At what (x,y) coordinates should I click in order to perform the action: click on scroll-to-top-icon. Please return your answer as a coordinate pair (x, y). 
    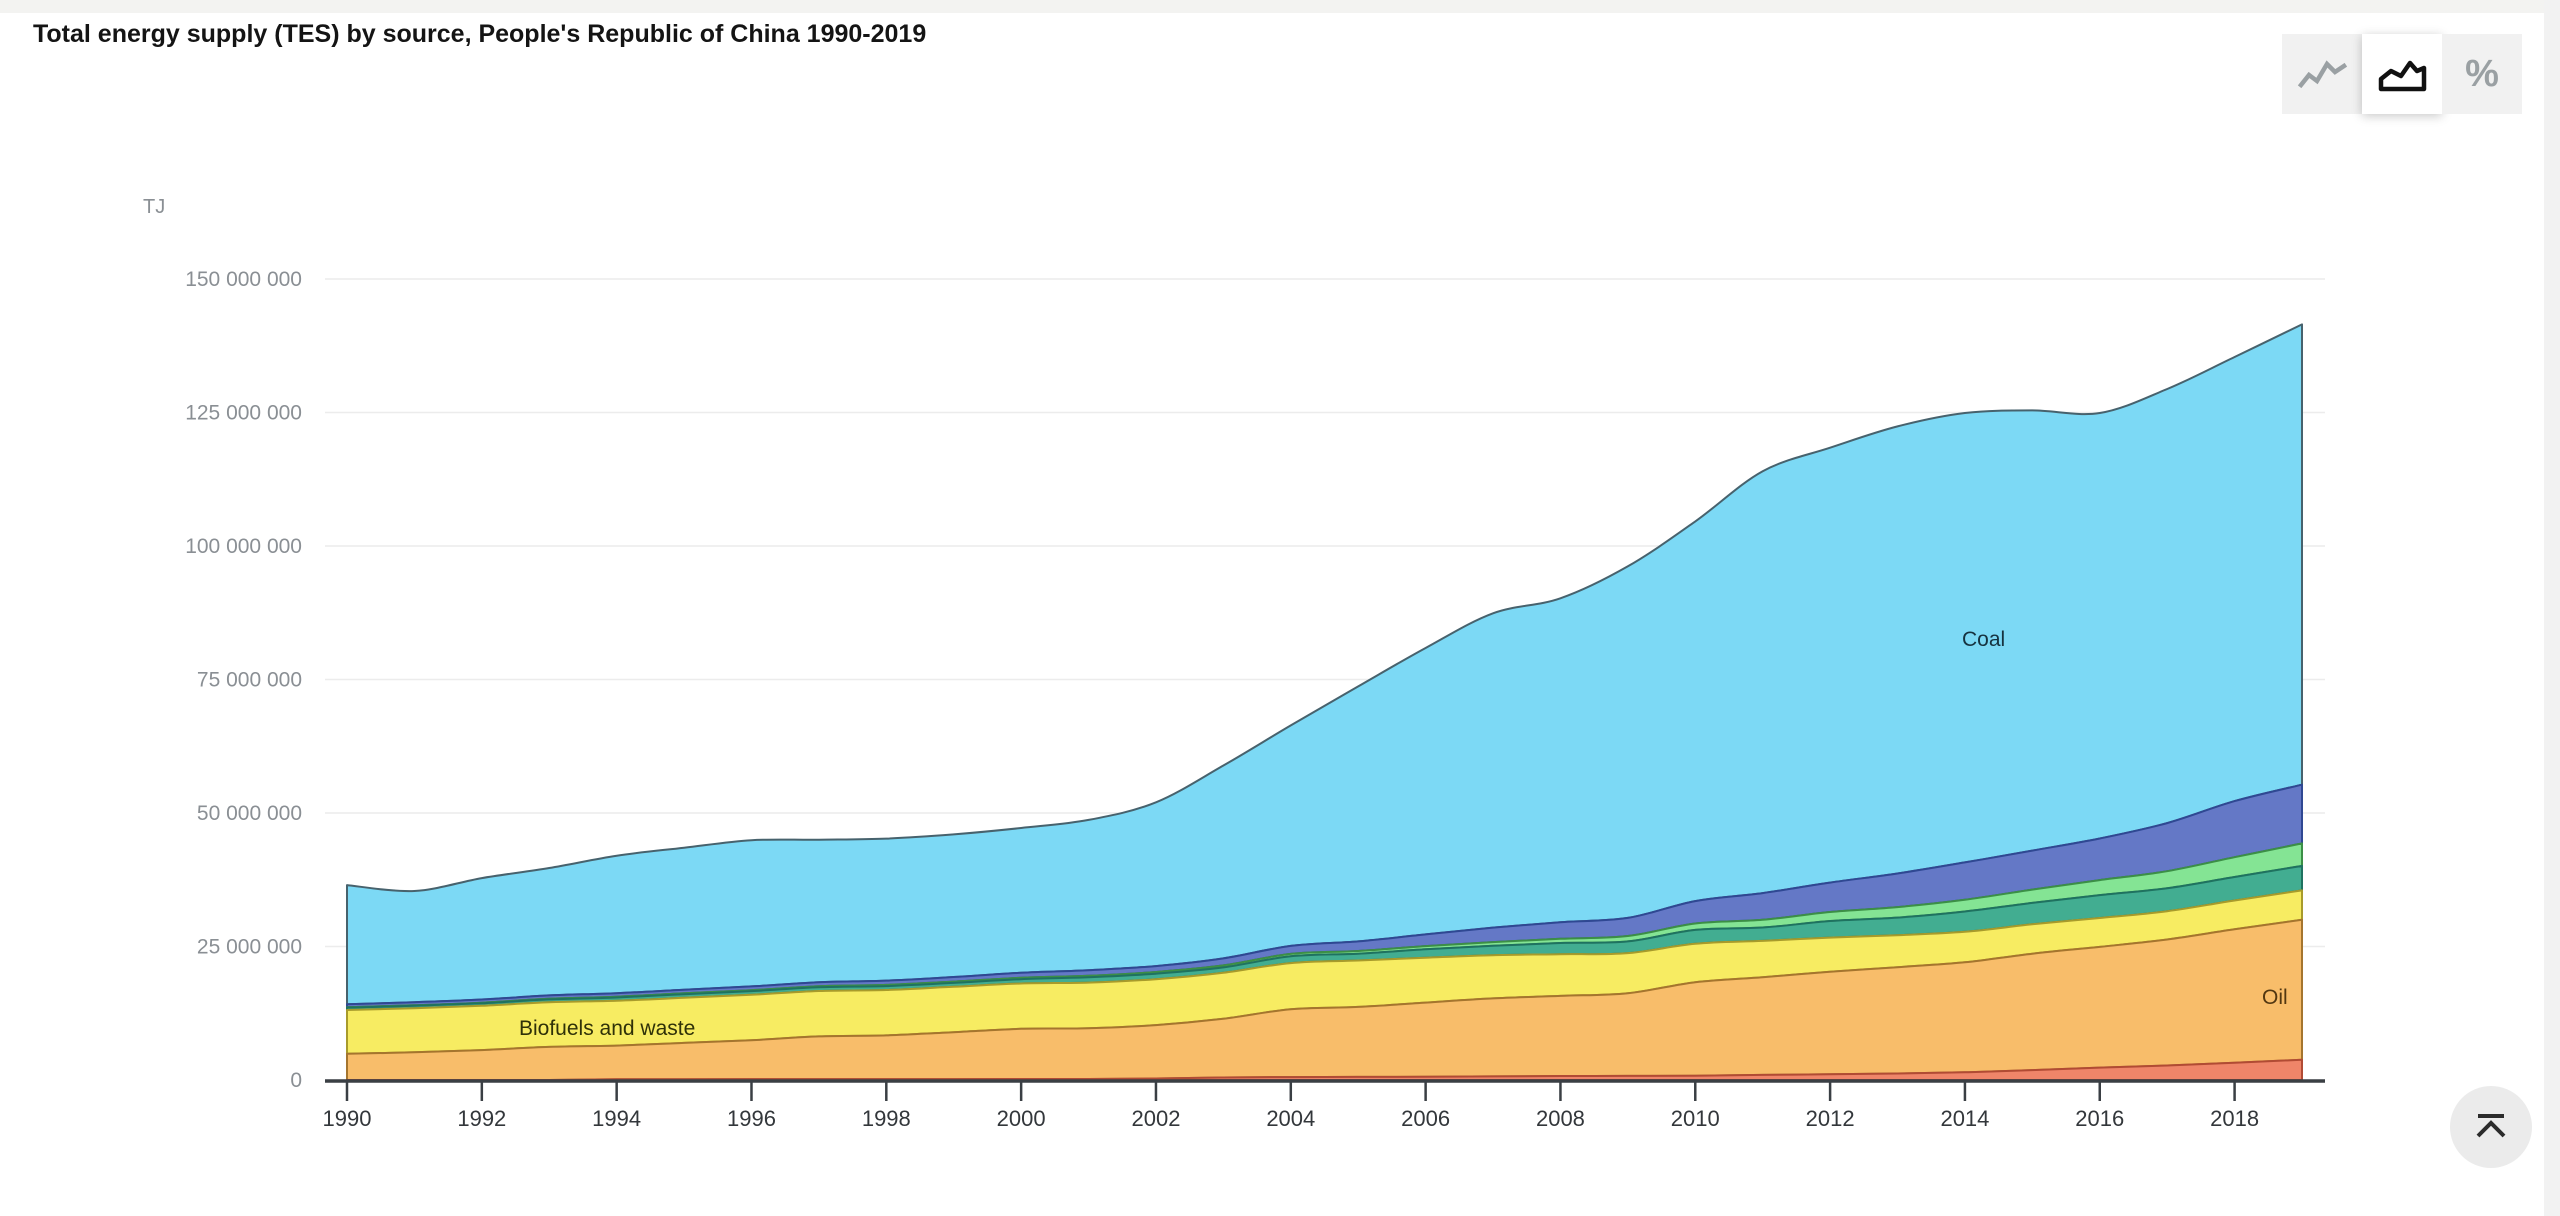
    Looking at the image, I should click on (2491, 1127).